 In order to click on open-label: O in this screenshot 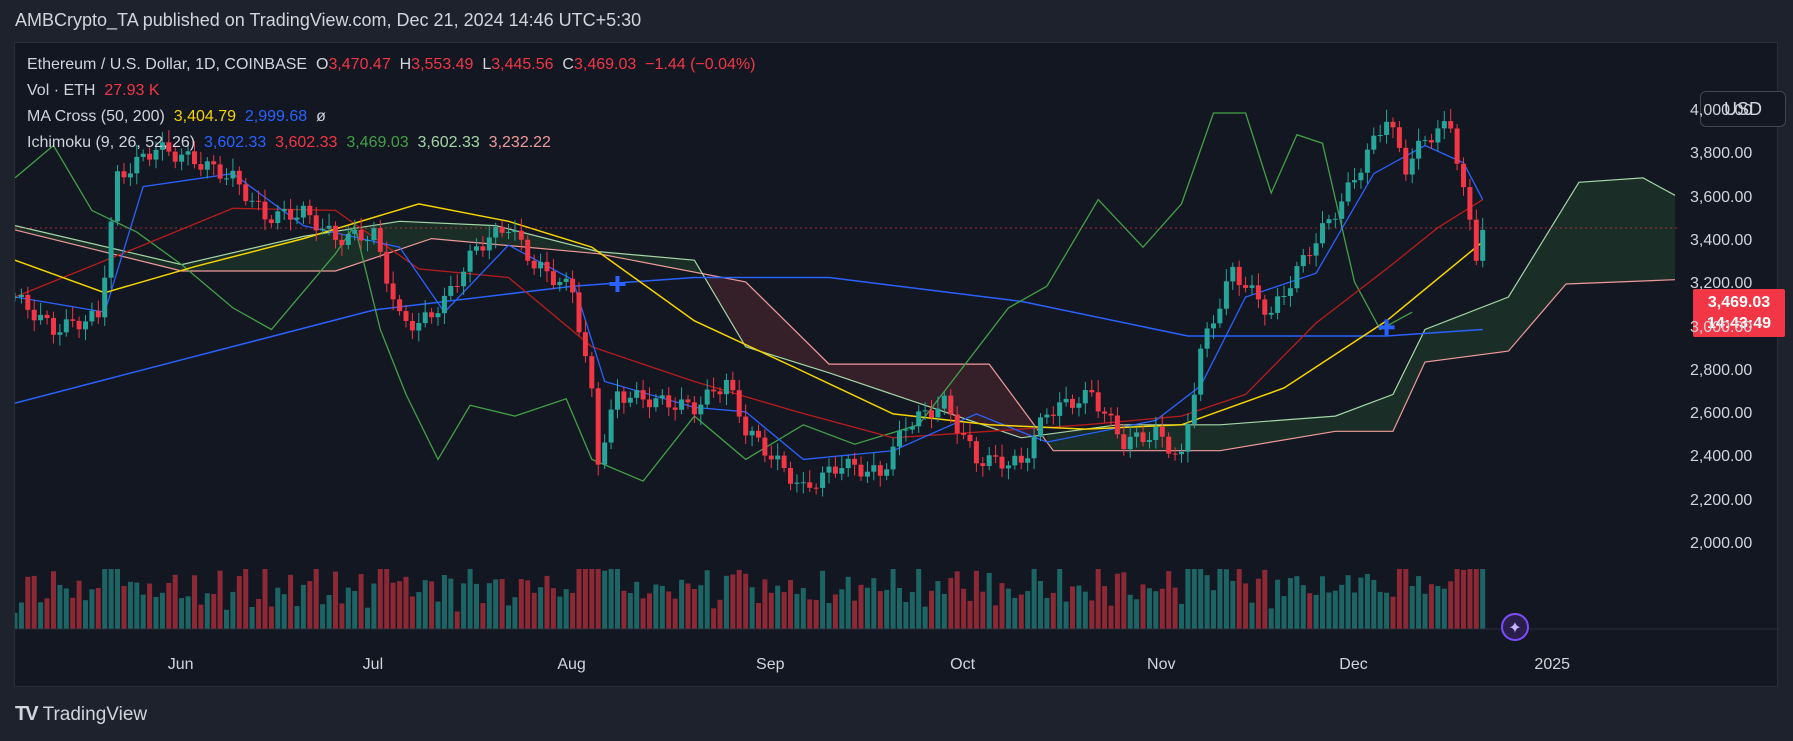, I will do `click(322, 64)`.